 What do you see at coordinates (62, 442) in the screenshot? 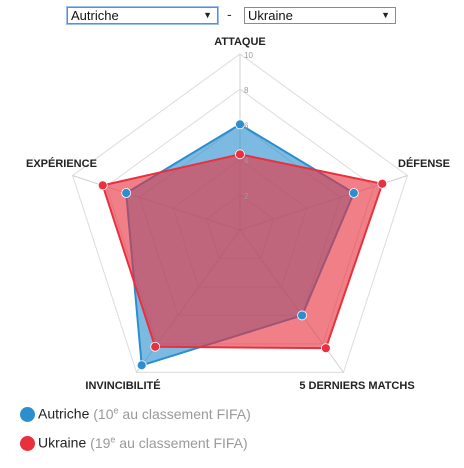
I see `legend-team-name: Ukraine` at bounding box center [62, 442].